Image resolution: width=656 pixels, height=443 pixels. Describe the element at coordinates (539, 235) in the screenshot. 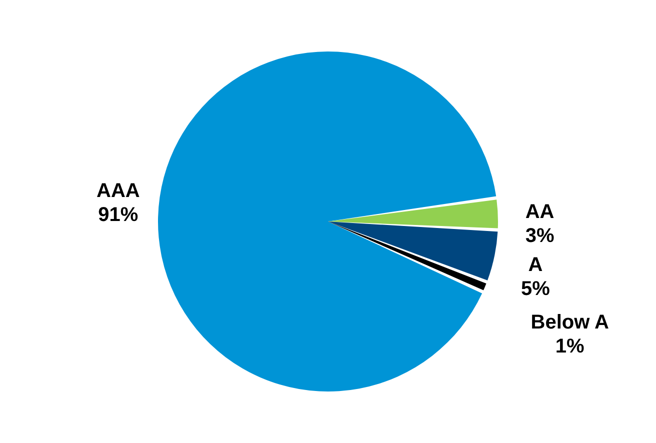

I see `data-label: 3%` at that location.